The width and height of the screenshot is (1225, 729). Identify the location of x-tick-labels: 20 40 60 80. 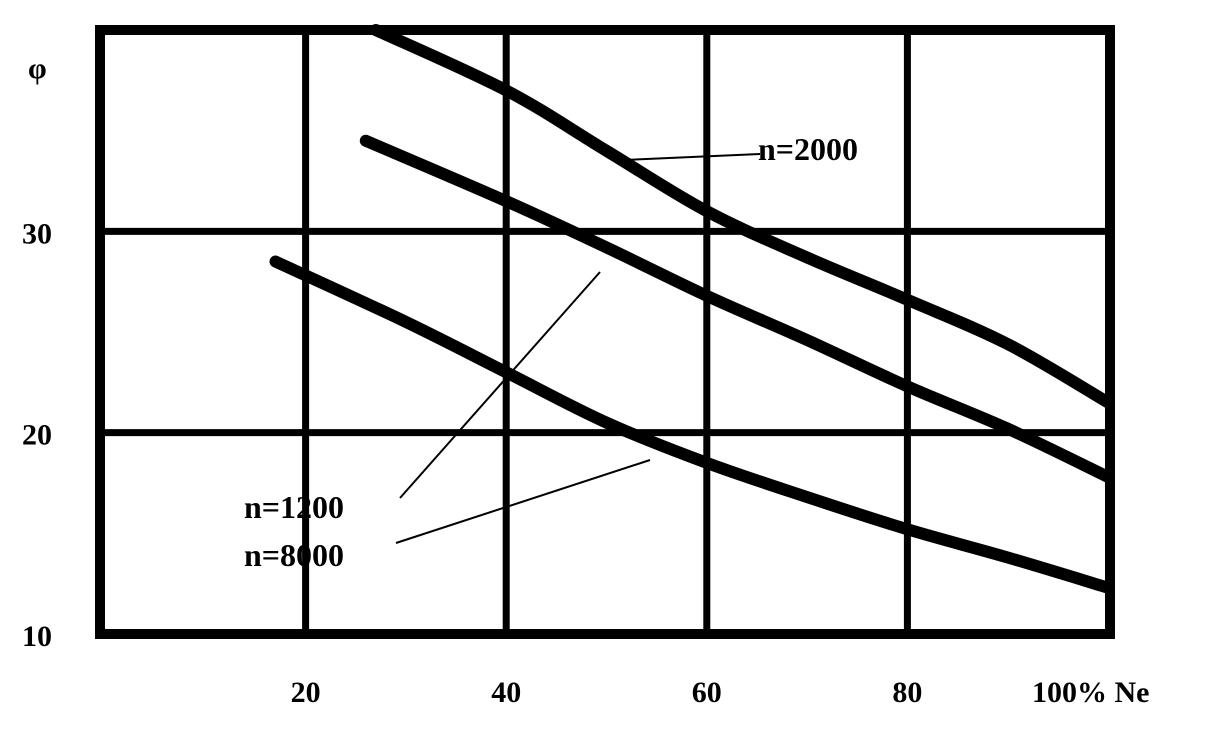
(607, 692).